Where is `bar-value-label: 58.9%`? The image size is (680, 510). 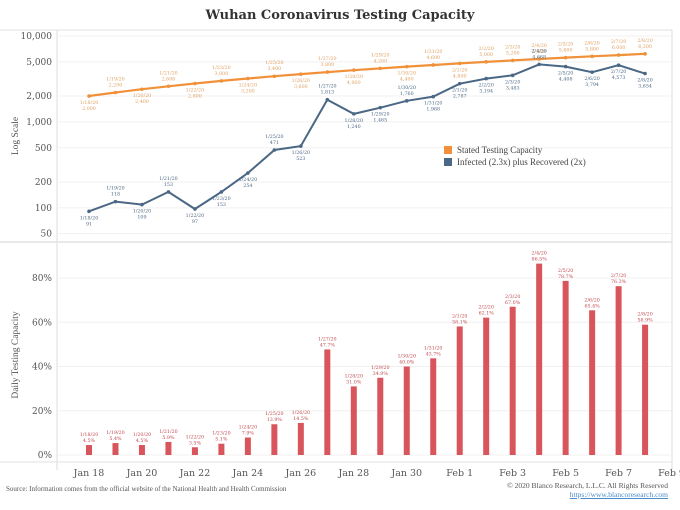
bar-value-label: 58.9% is located at coordinates (645, 321).